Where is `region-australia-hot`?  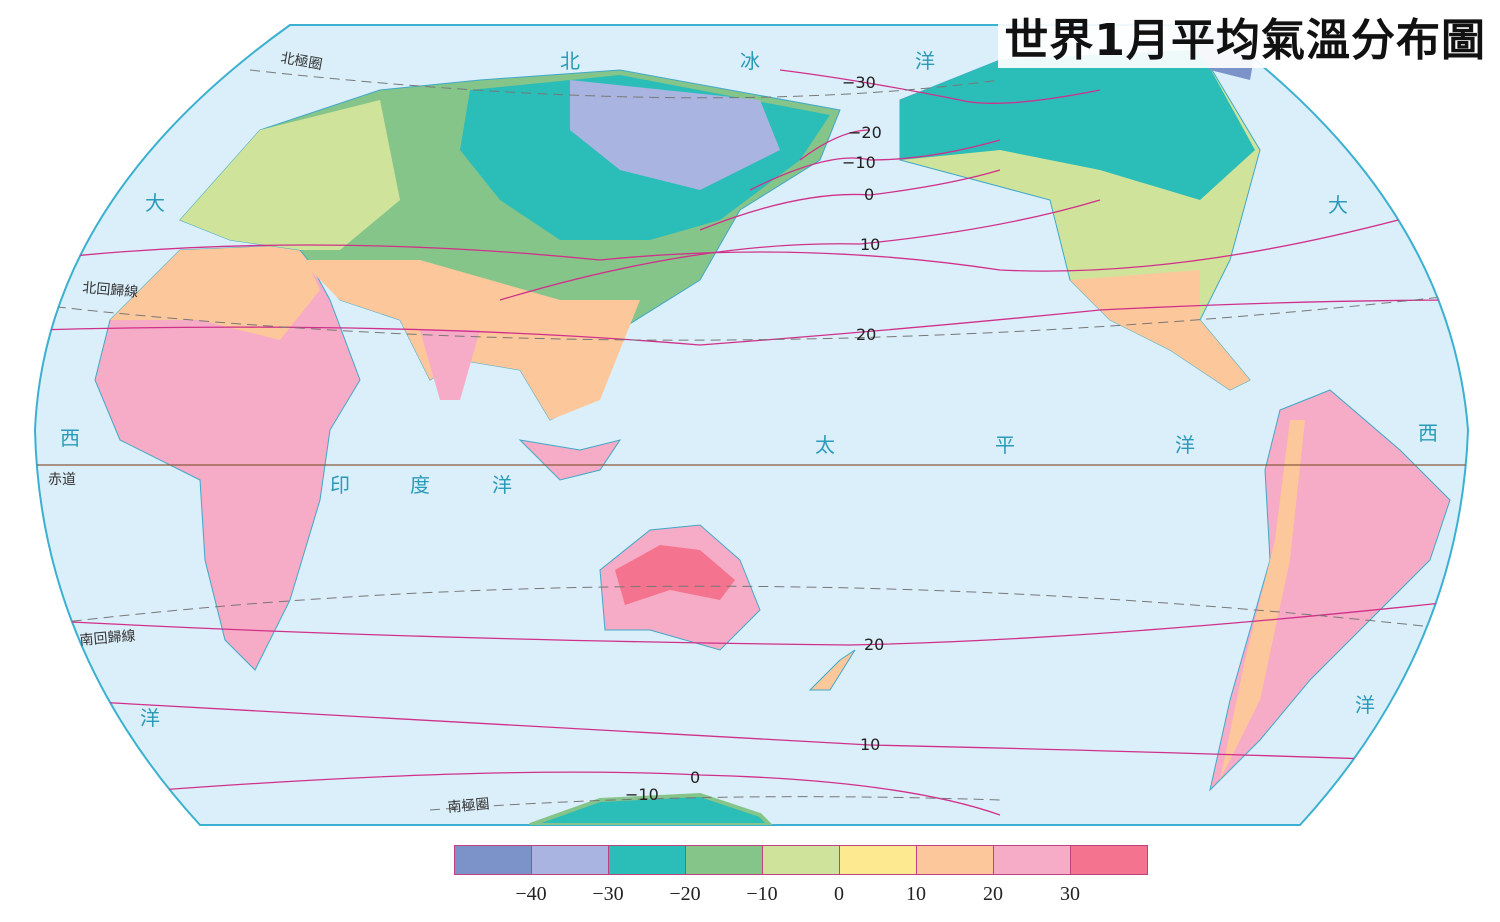
region-australia-hot is located at coordinates (675, 575).